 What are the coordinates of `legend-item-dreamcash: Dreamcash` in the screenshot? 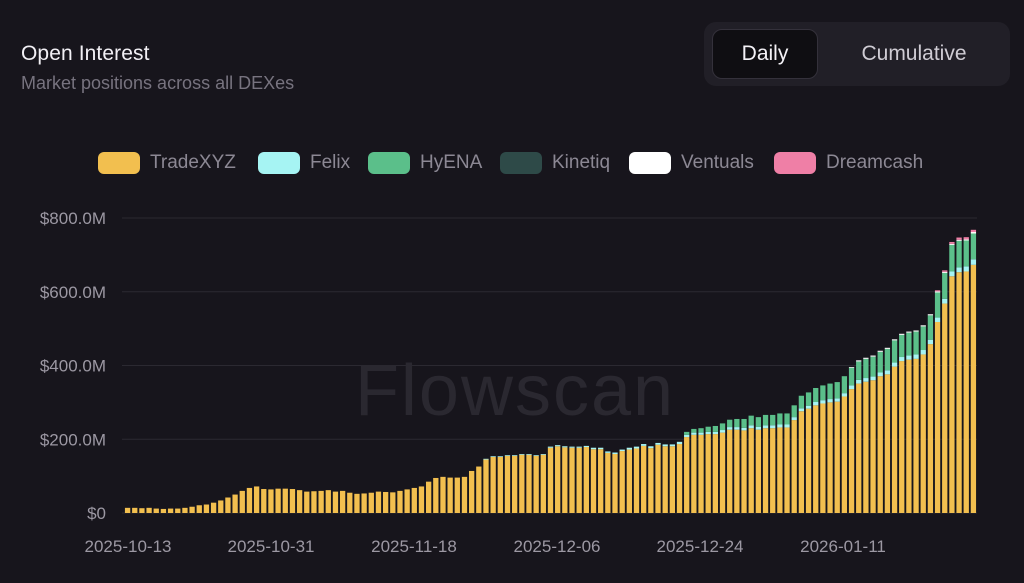 It's located at (848, 163).